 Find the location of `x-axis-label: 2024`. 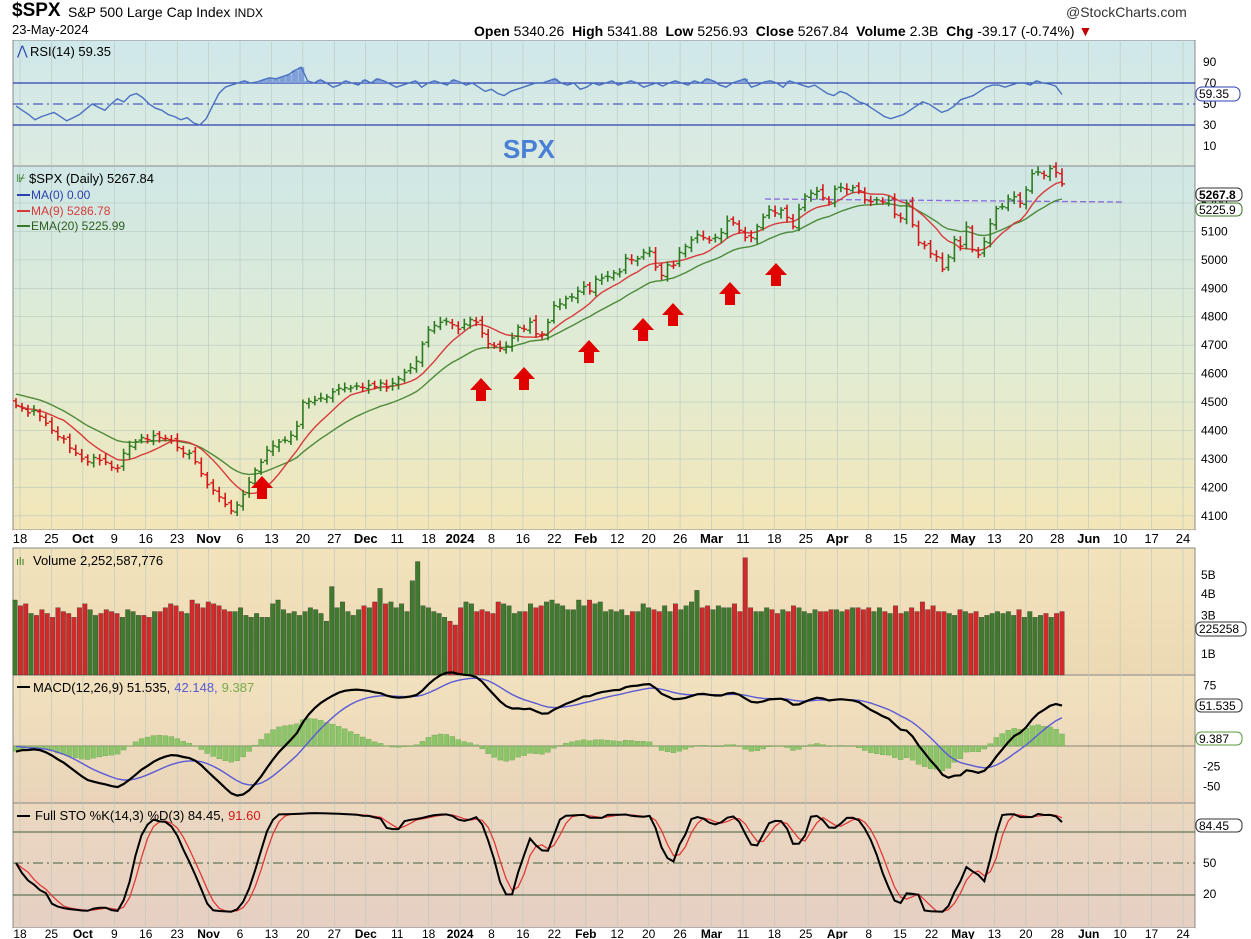

x-axis-label: 2024 is located at coordinates (461, 538).